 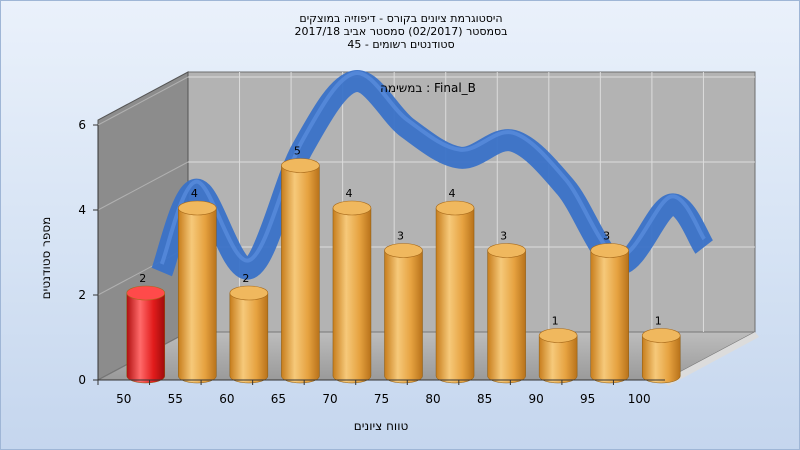 I want to click on y-axis-label: מספר סטודנטים, so click(x=46, y=258).